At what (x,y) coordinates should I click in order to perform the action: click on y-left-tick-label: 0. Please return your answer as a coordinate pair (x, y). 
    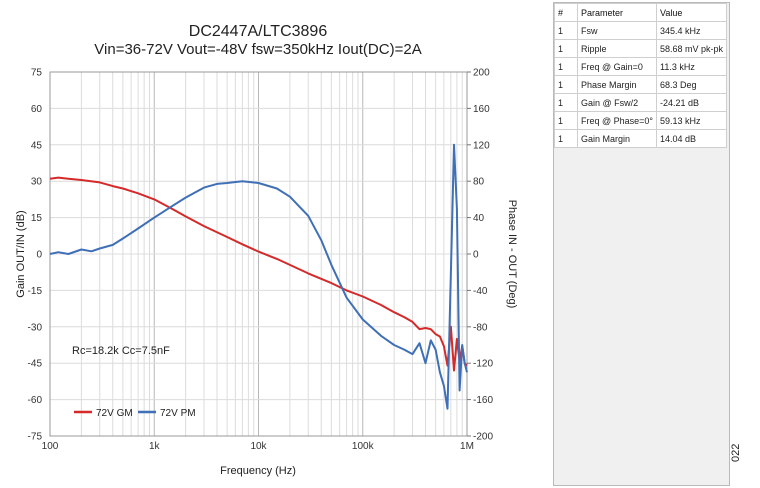
    Looking at the image, I should click on (39, 255).